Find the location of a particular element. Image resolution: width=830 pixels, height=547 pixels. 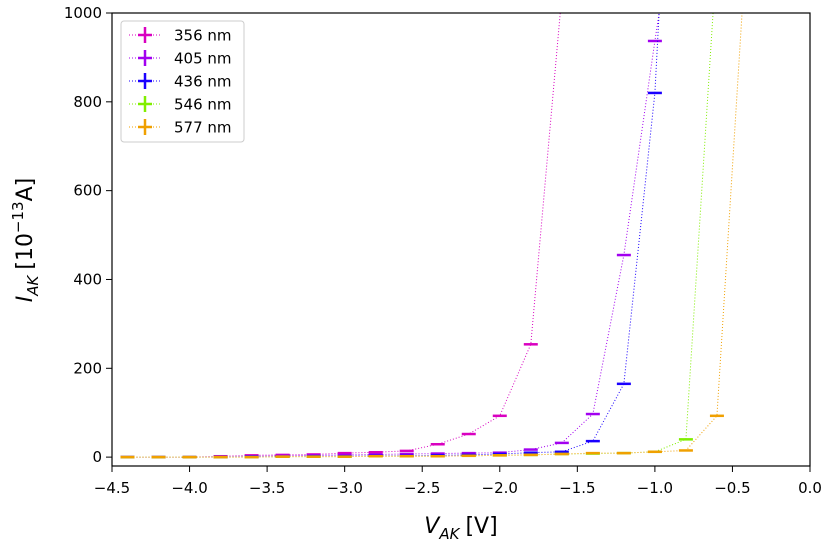

y-tick-label: 1000 is located at coordinates (83, 13).